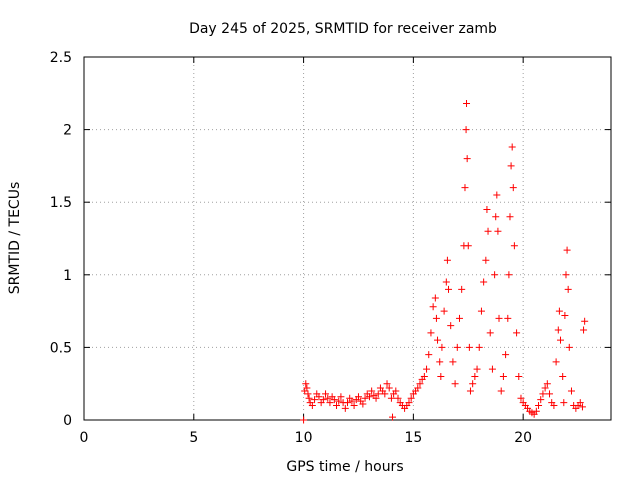  I want to click on x-tick-labels: 0 5 10 15 20, so click(306, 438).